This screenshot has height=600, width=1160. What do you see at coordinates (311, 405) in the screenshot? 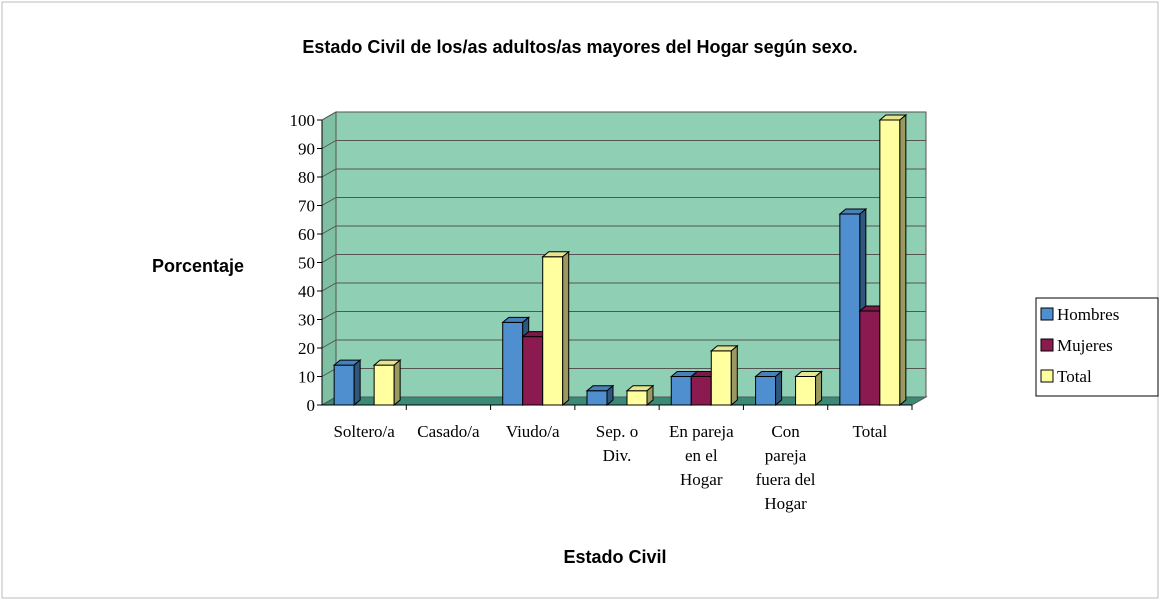
I see `y-tick-label: 0` at bounding box center [311, 405].